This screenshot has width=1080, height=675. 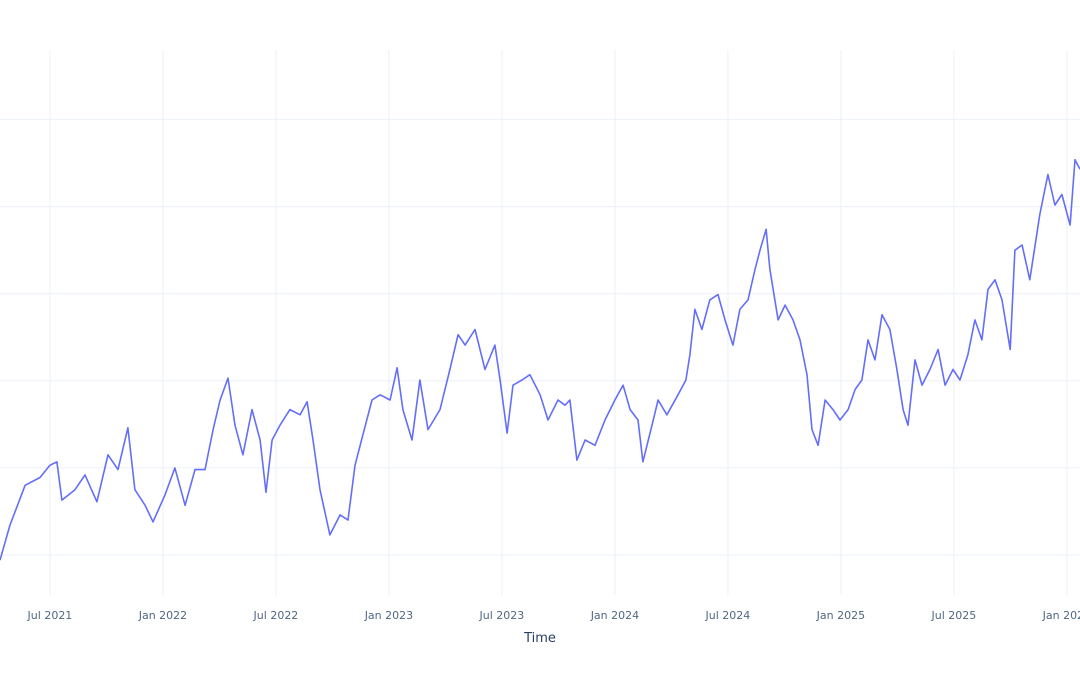 What do you see at coordinates (614, 615) in the screenshot?
I see `x-tick-label: Jan 2024` at bounding box center [614, 615].